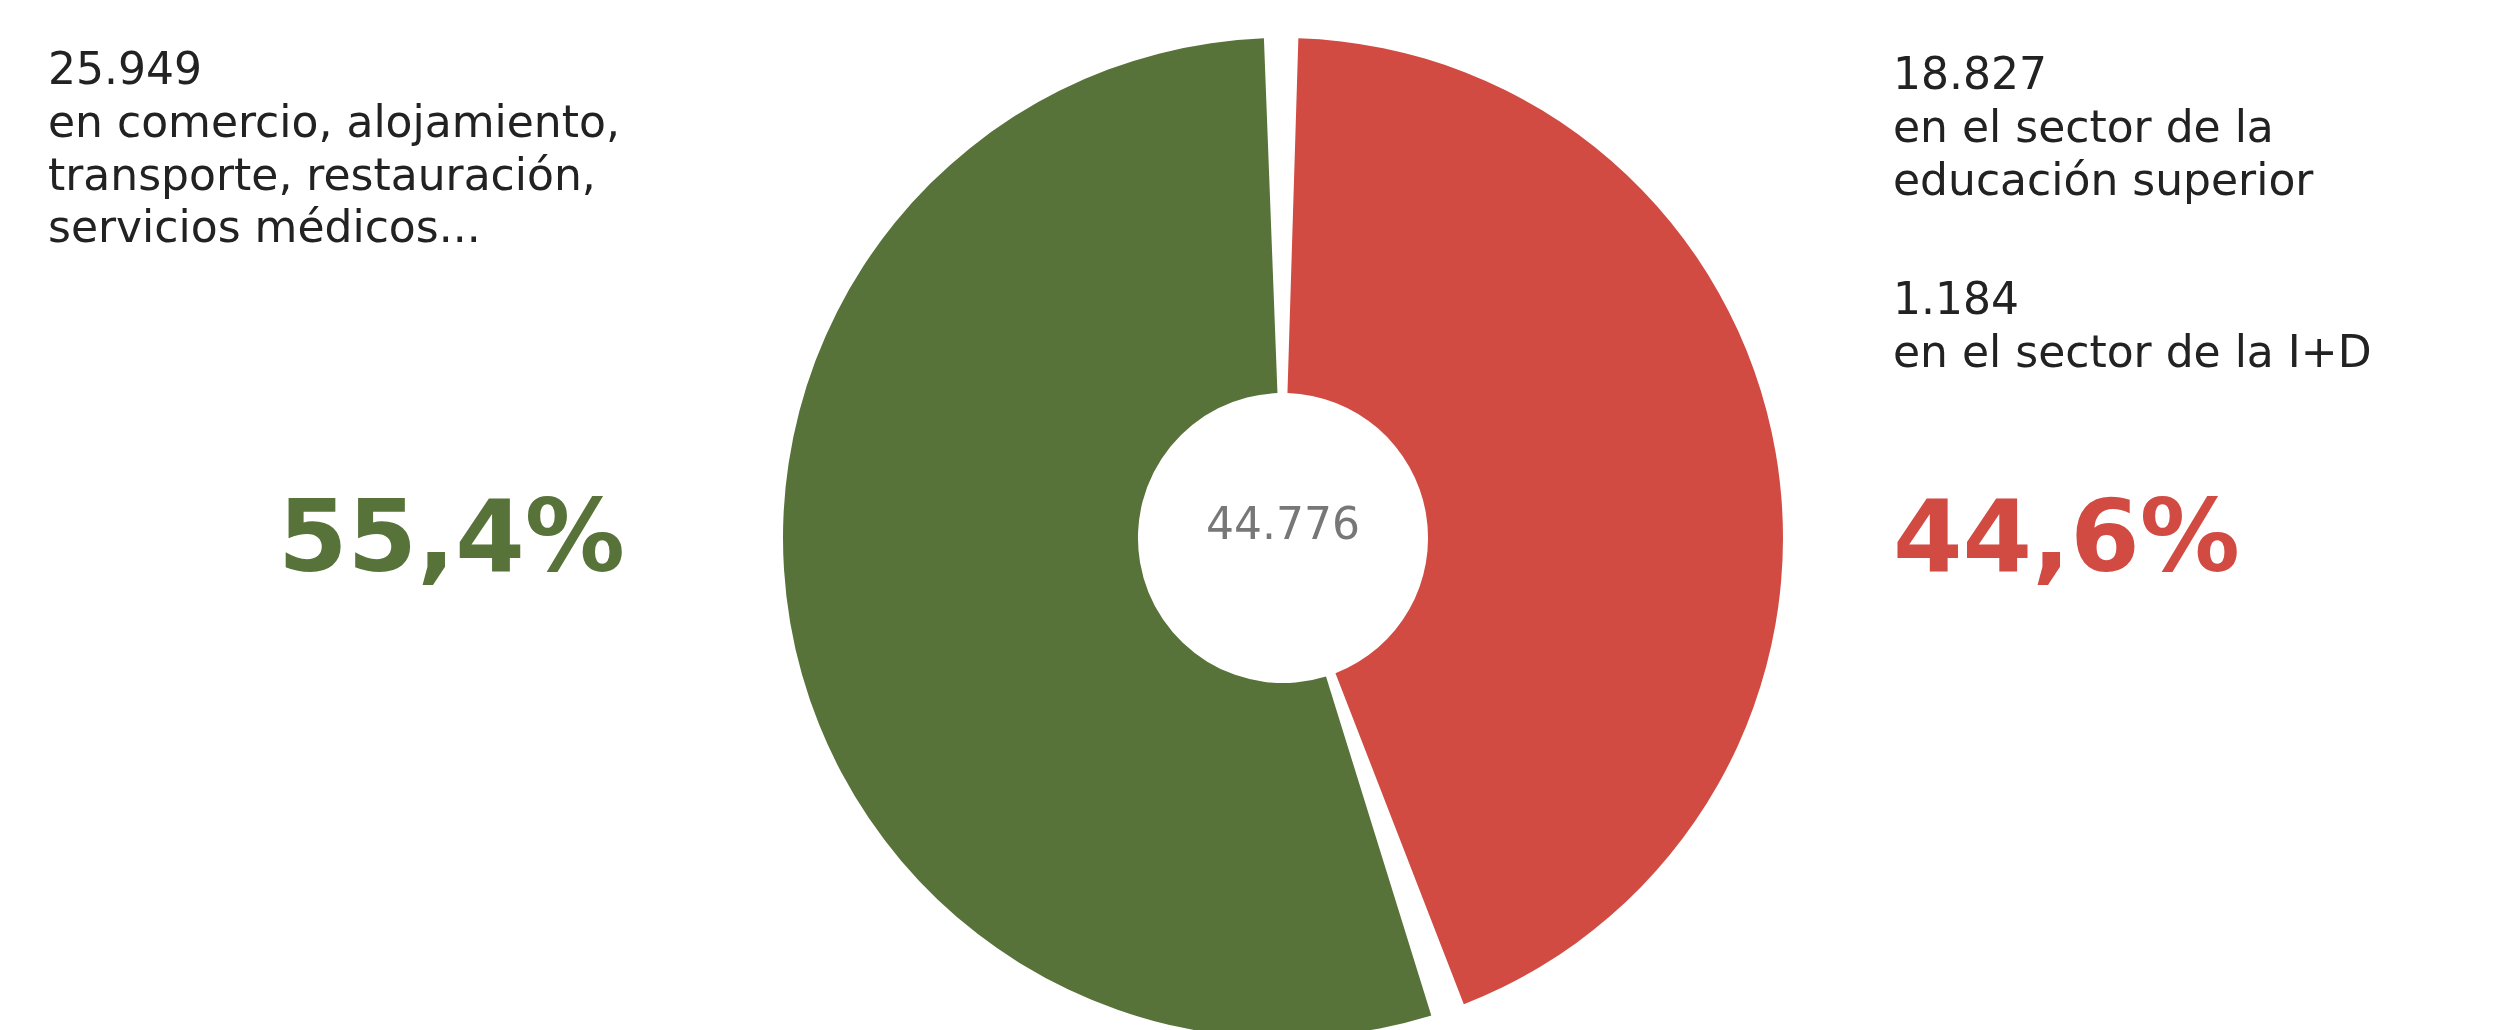 The height and width of the screenshot is (1030, 2511). What do you see at coordinates (2132, 326) in the screenshot?
I see `text: 1.184 en el sector de la I+D` at bounding box center [2132, 326].